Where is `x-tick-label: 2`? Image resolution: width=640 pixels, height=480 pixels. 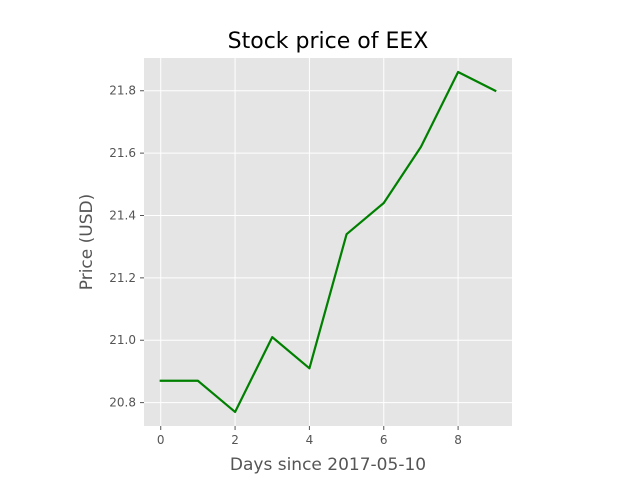 x-tick-label: 2 is located at coordinates (235, 440).